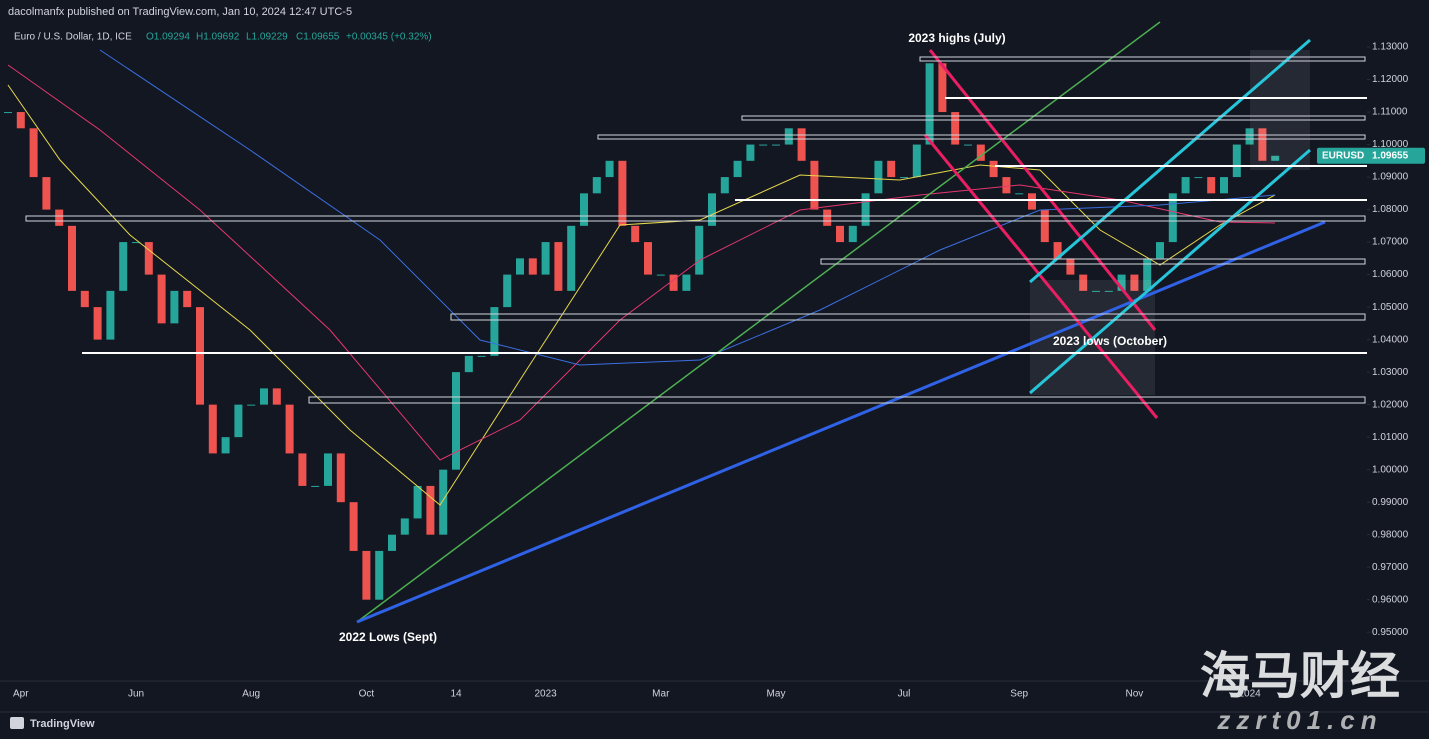 Image resolution: width=1429 pixels, height=739 pixels. What do you see at coordinates (1390, 242) in the screenshot?
I see `y-tick-label: 1.07000` at bounding box center [1390, 242].